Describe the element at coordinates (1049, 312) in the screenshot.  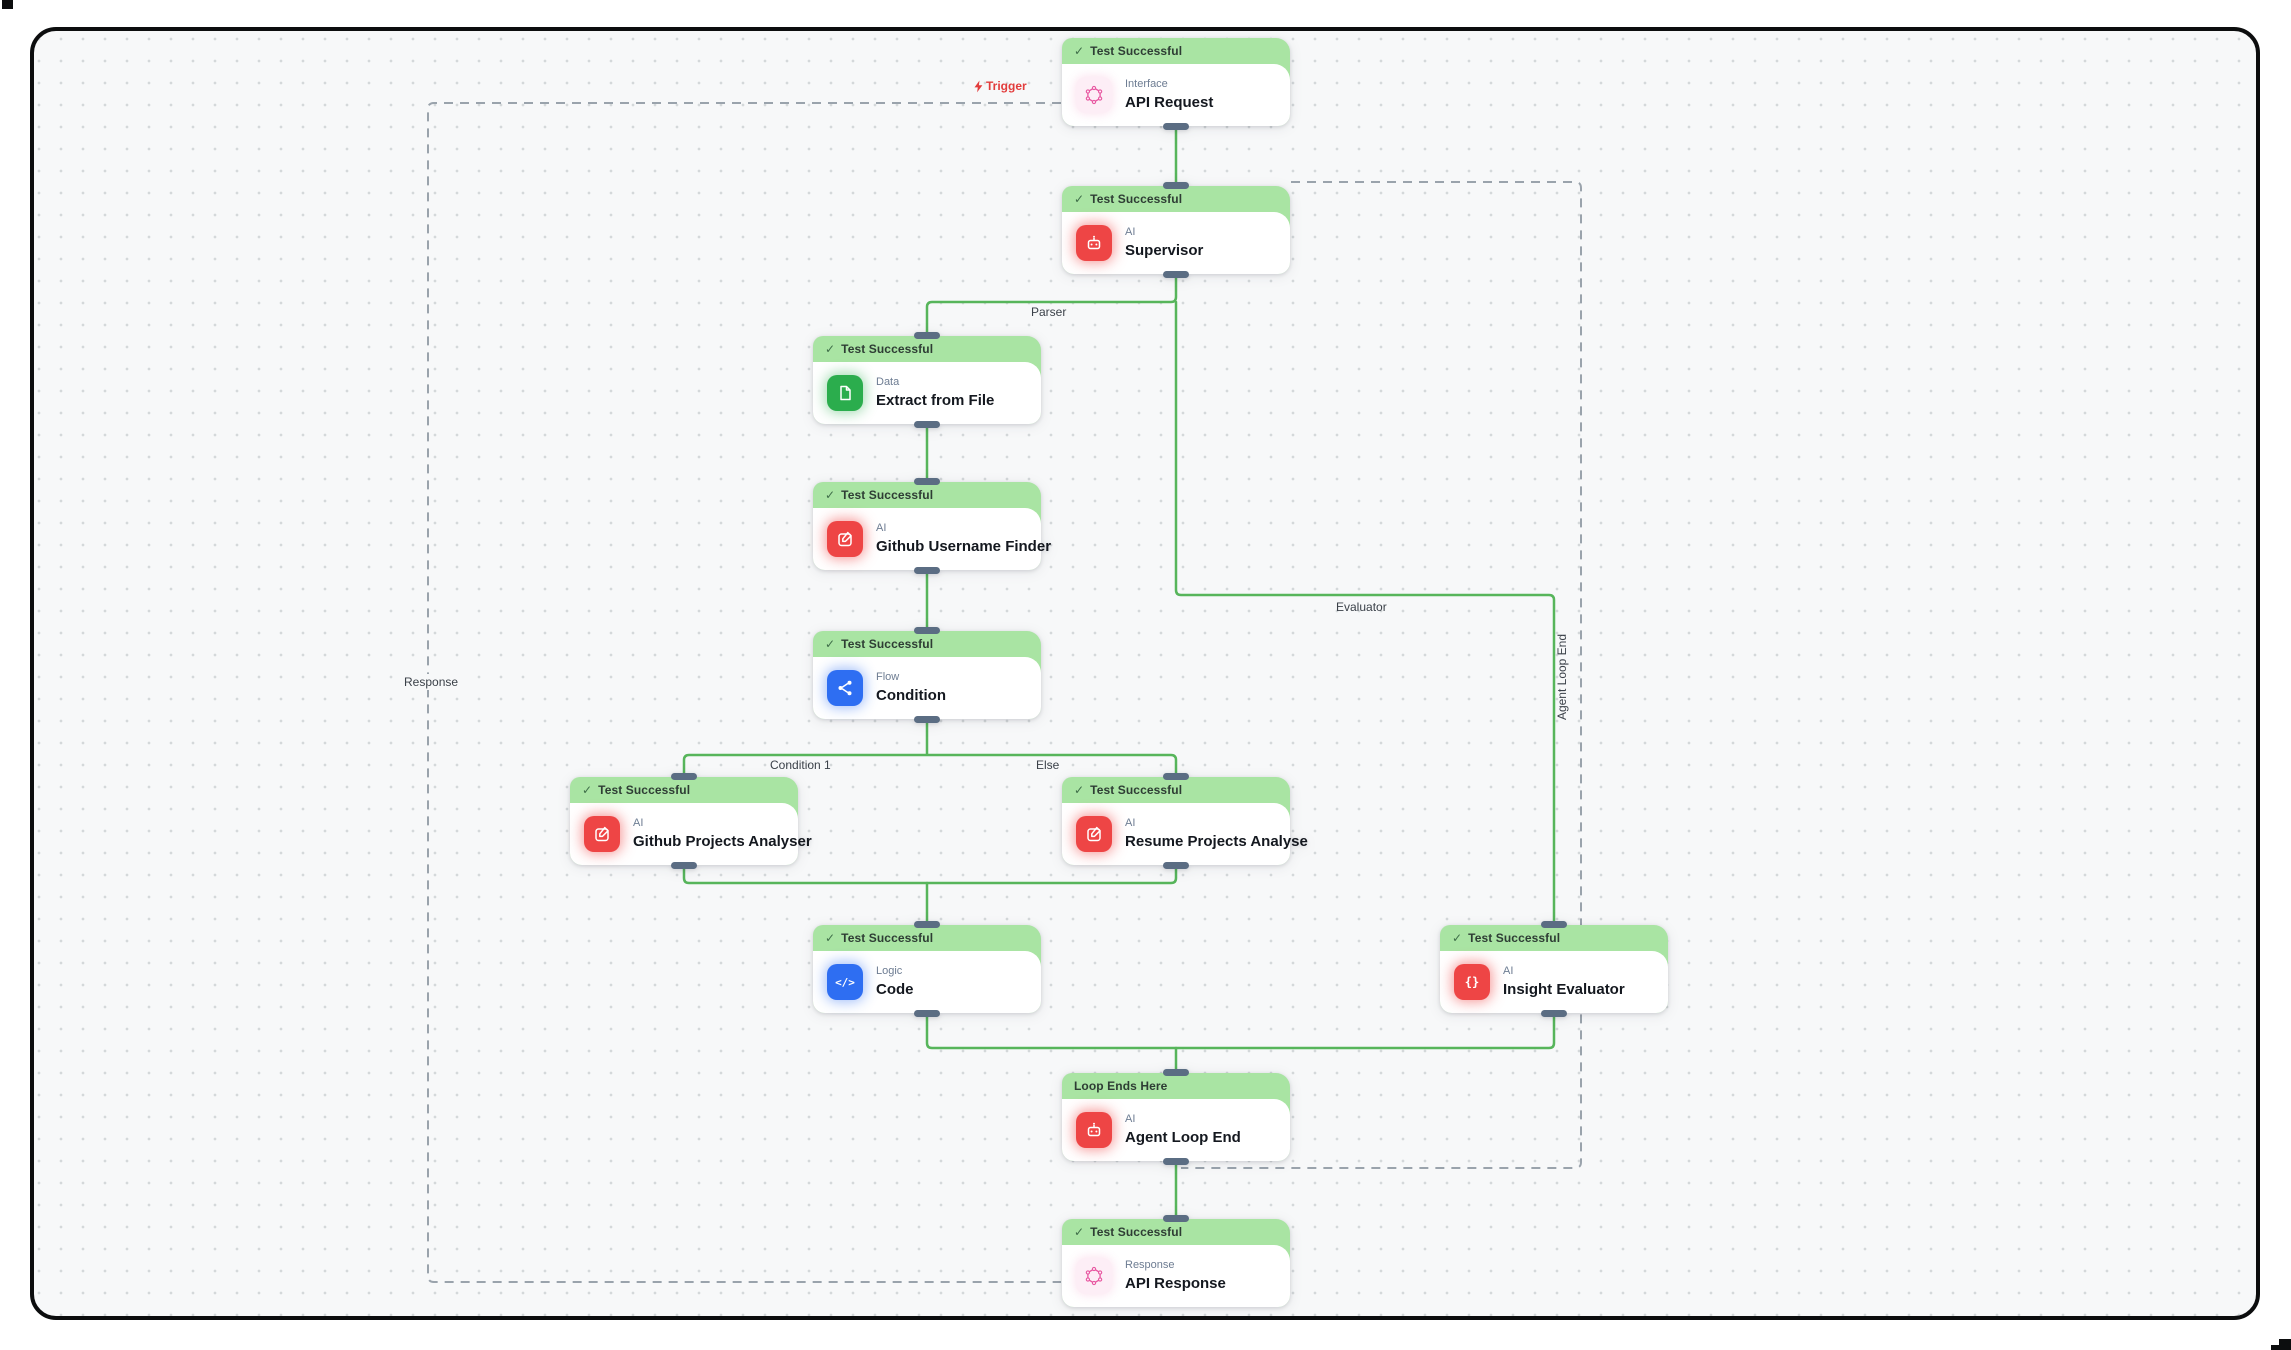
I see `edge-label-parser: Parser` at that location.